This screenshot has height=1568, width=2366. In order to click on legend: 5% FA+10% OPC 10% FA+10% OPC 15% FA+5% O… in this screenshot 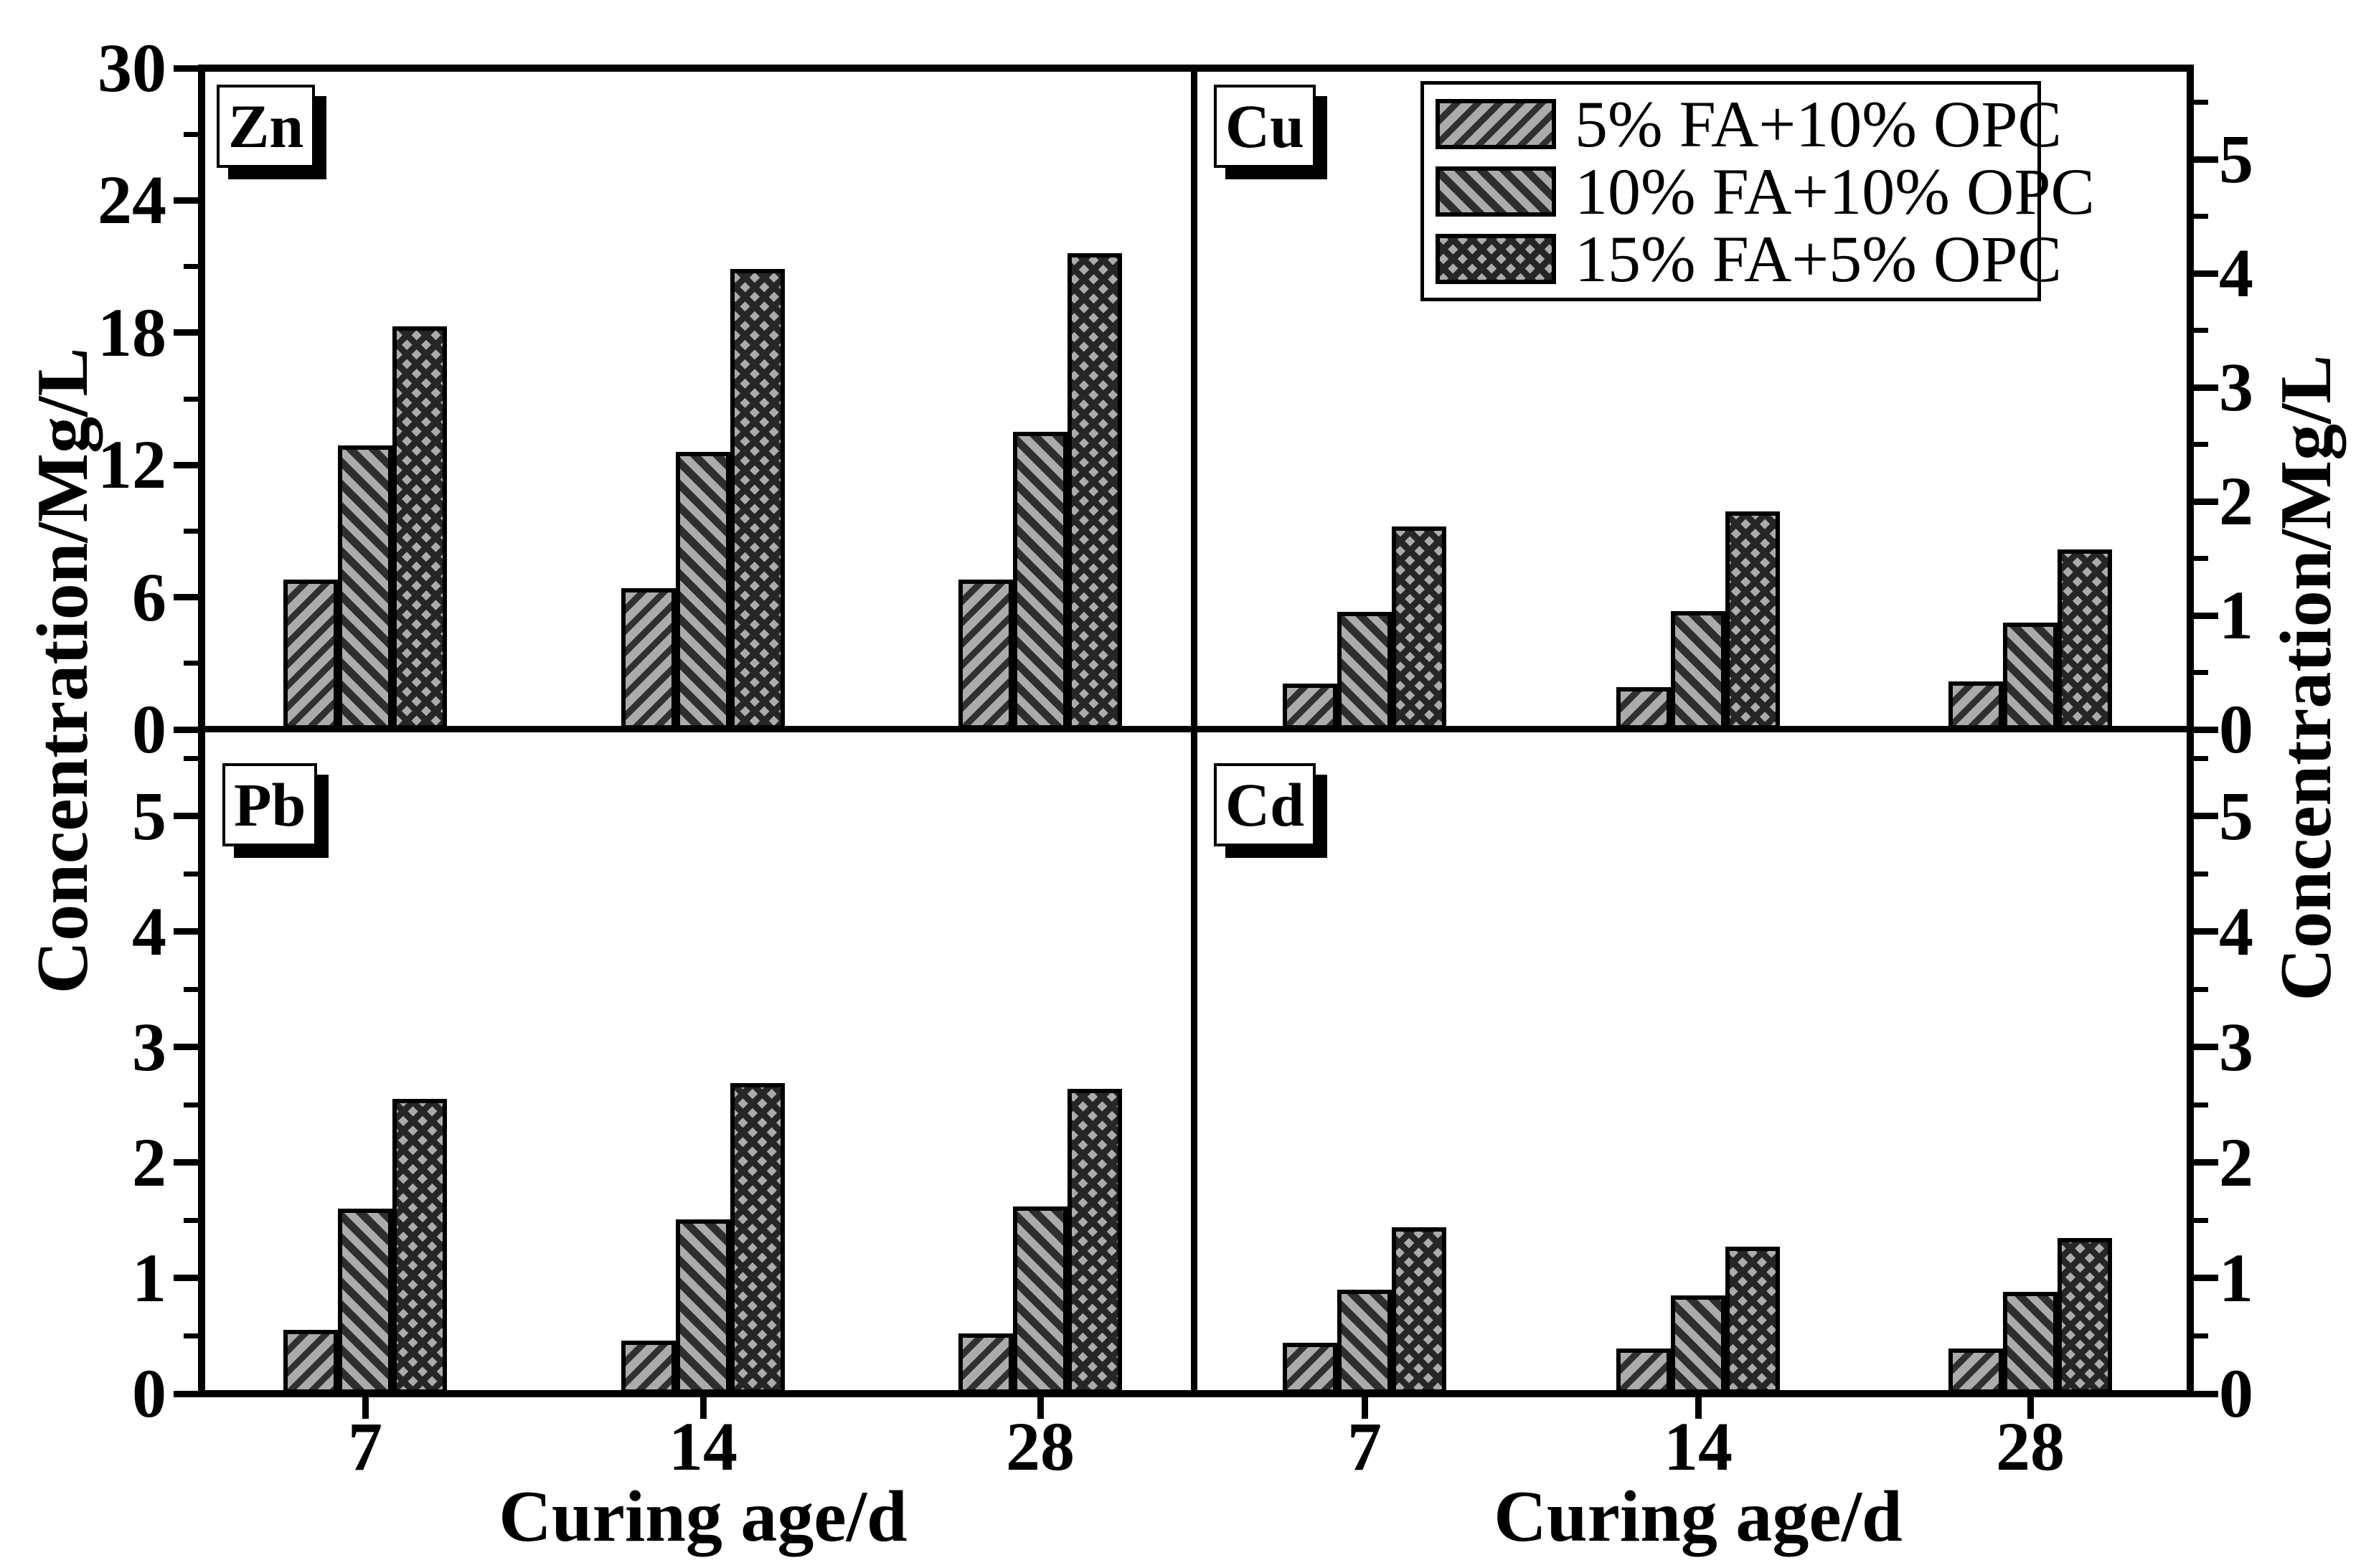, I will do `click(1757, 191)`.